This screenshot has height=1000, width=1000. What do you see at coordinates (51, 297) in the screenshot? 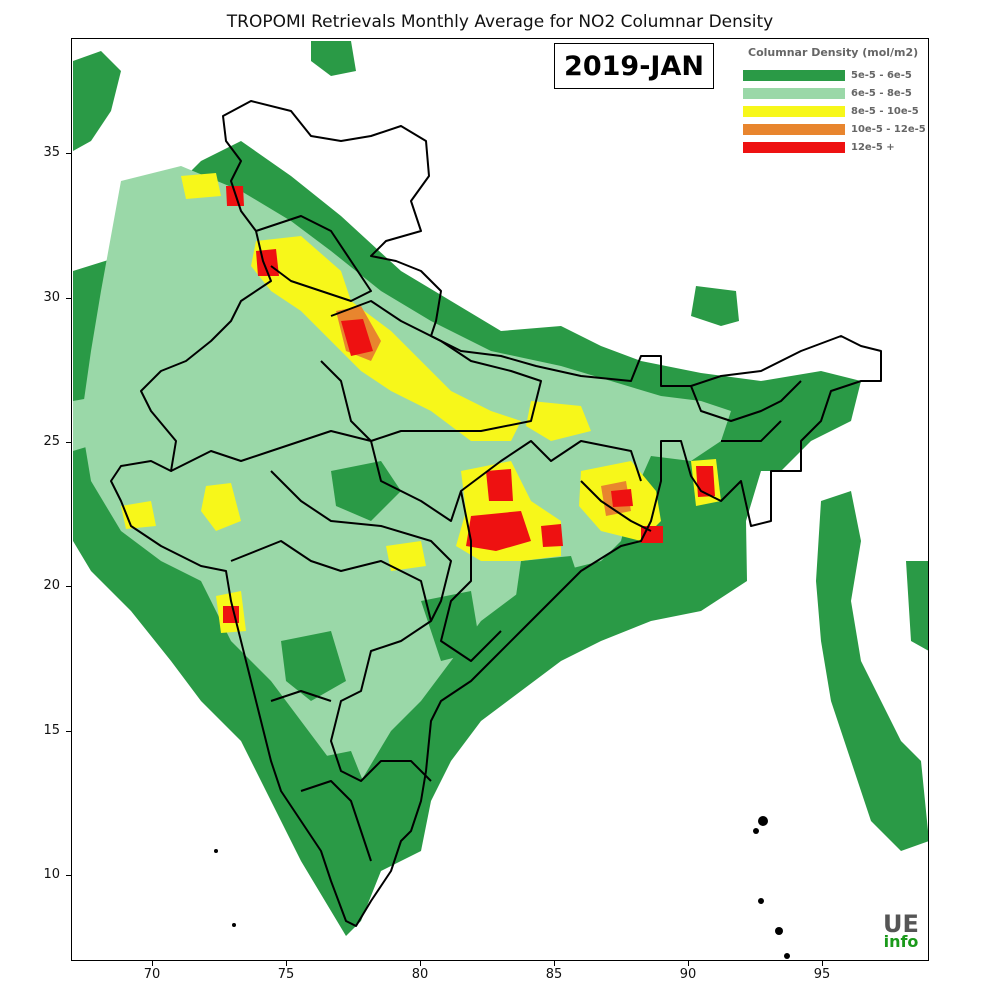
I see `y-tick-label: 30` at bounding box center [51, 297].